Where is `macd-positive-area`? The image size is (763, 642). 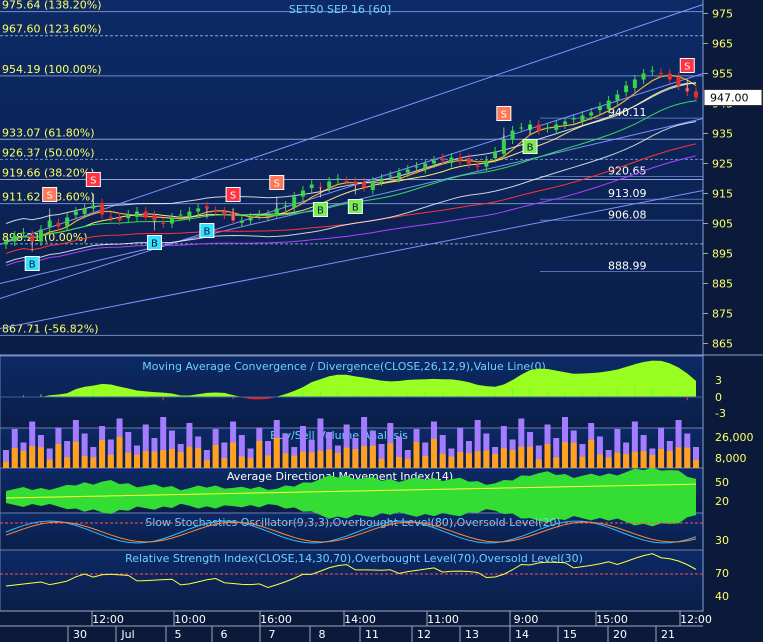
macd-positive-area is located at coordinates (348, 378).